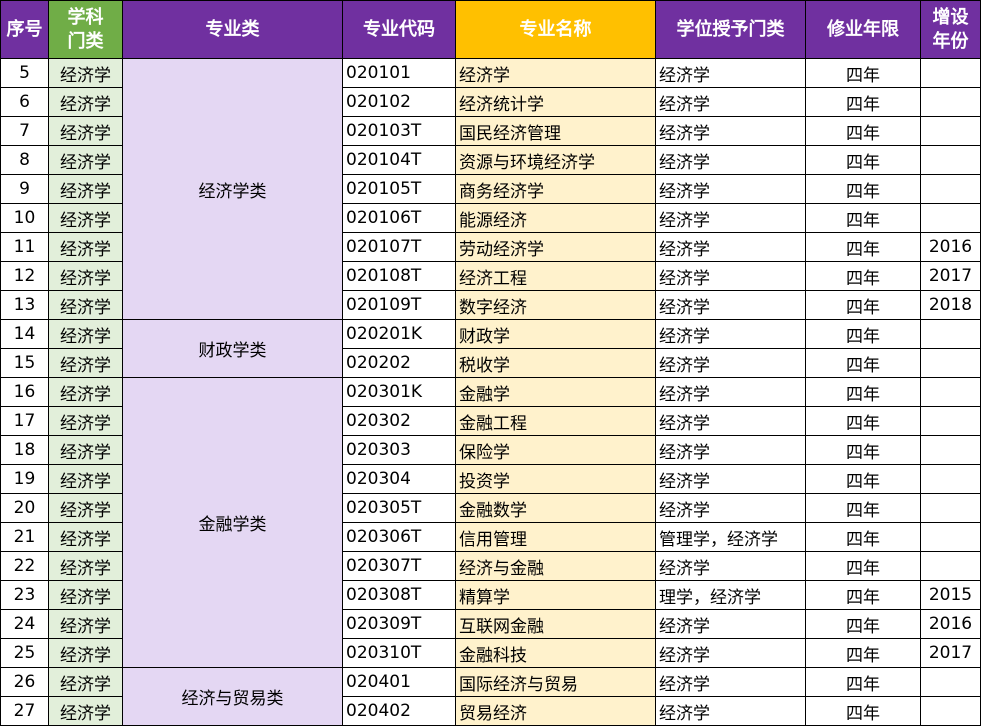  What do you see at coordinates (24, 218) in the screenshot?
I see `index-cell: 10` at bounding box center [24, 218].